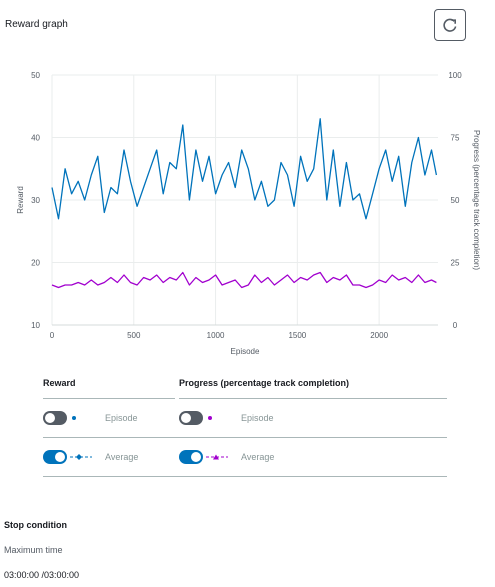 The image size is (495, 587). What do you see at coordinates (42, 575) in the screenshot?
I see `maximum-time-value: 03:00:00 /03:00:00` at bounding box center [42, 575].